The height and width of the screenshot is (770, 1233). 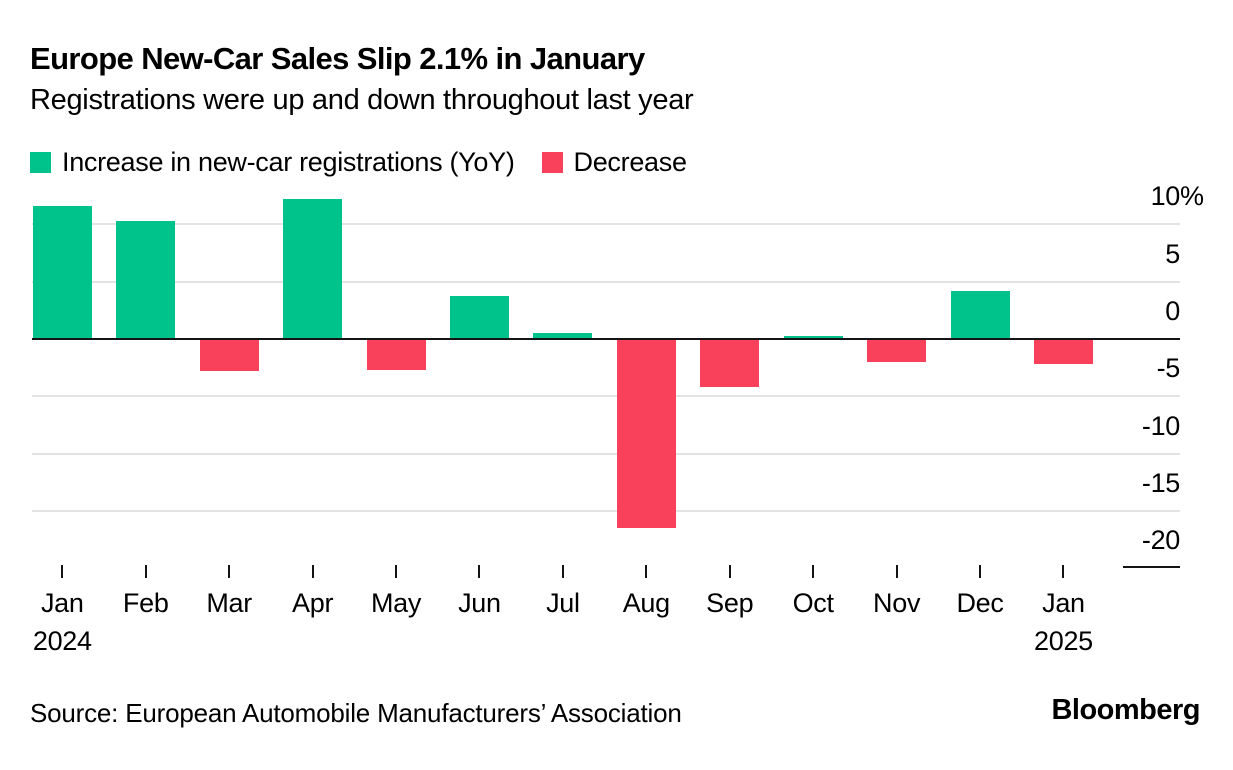 What do you see at coordinates (479, 603) in the screenshot?
I see `x-axis-month-label: Jun` at bounding box center [479, 603].